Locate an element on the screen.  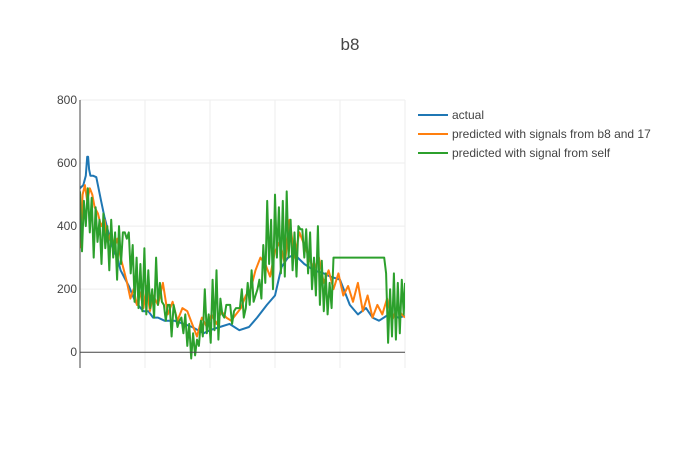
y-tick-label: 800 is located at coordinates (67, 100).